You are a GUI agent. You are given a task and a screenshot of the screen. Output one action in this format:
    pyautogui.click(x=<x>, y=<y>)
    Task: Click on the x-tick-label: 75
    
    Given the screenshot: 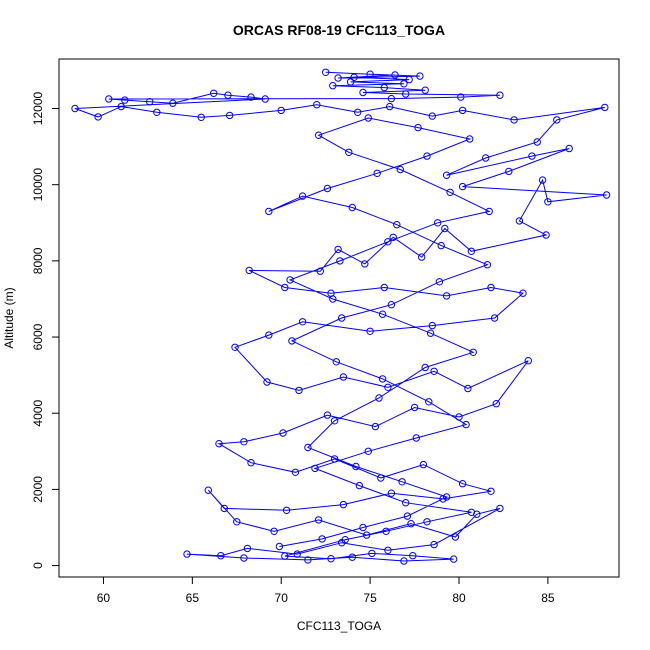 What is the action you would take?
    pyautogui.click(x=370, y=598)
    